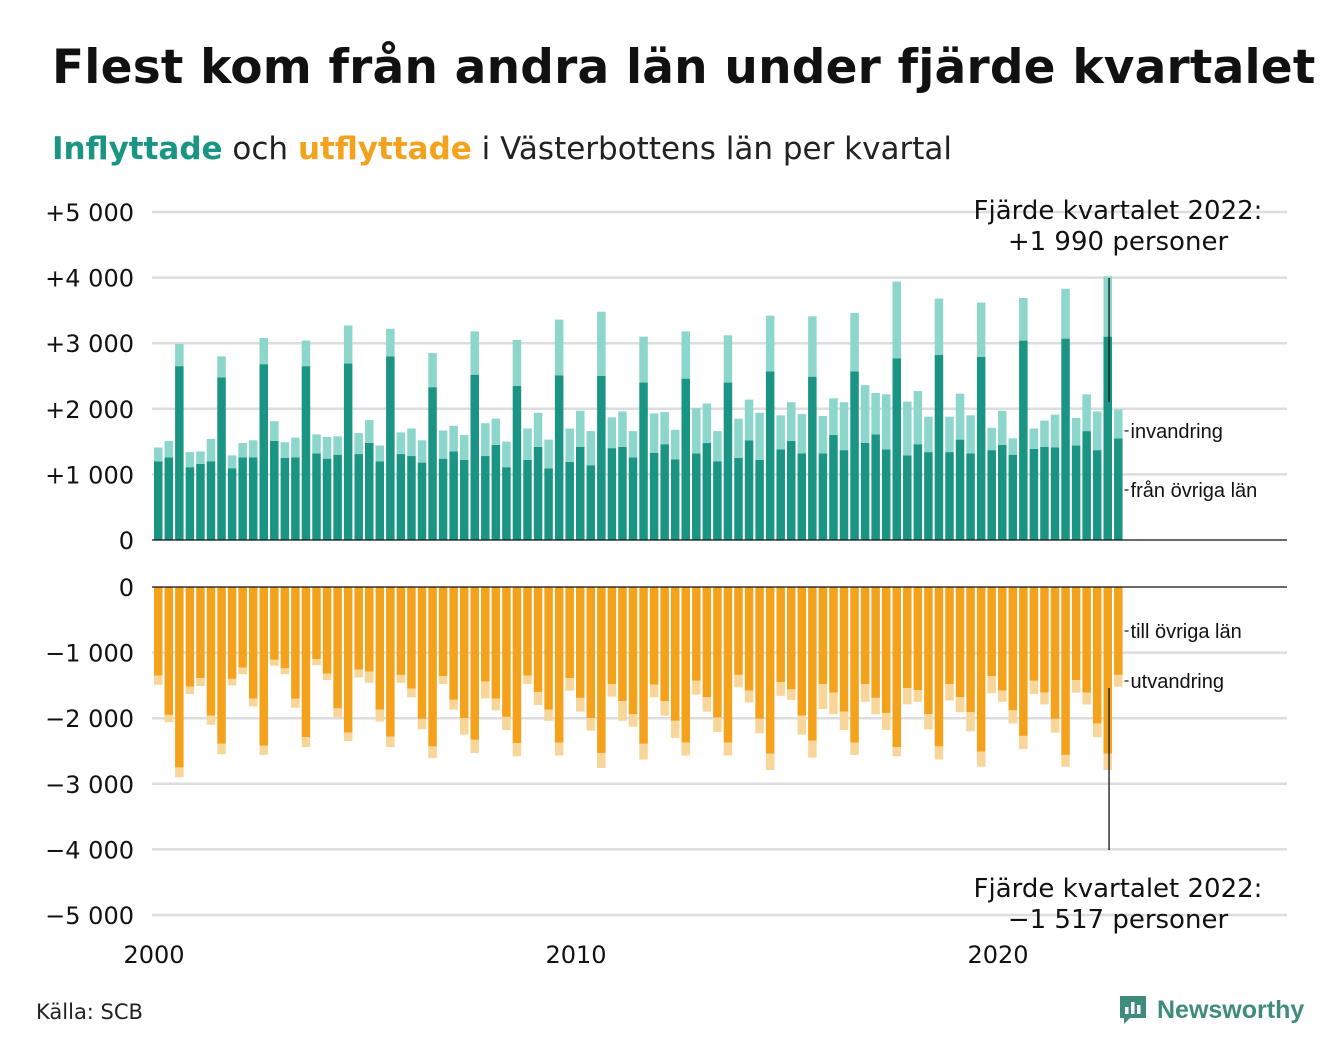 Image resolution: width=1340 pixels, height=1060 pixels. What do you see at coordinates (1211, 1010) in the screenshot?
I see `newsworthy-logo: Newsworthy` at bounding box center [1211, 1010].